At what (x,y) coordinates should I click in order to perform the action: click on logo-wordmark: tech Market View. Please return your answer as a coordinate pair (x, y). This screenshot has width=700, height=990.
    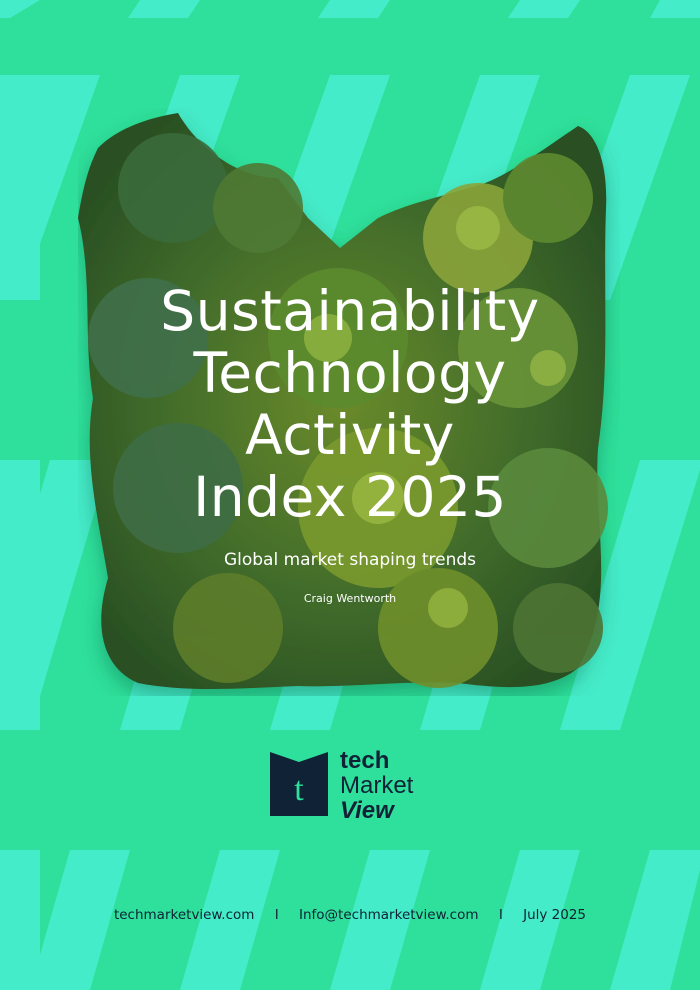
    Looking at the image, I should click on (376, 785).